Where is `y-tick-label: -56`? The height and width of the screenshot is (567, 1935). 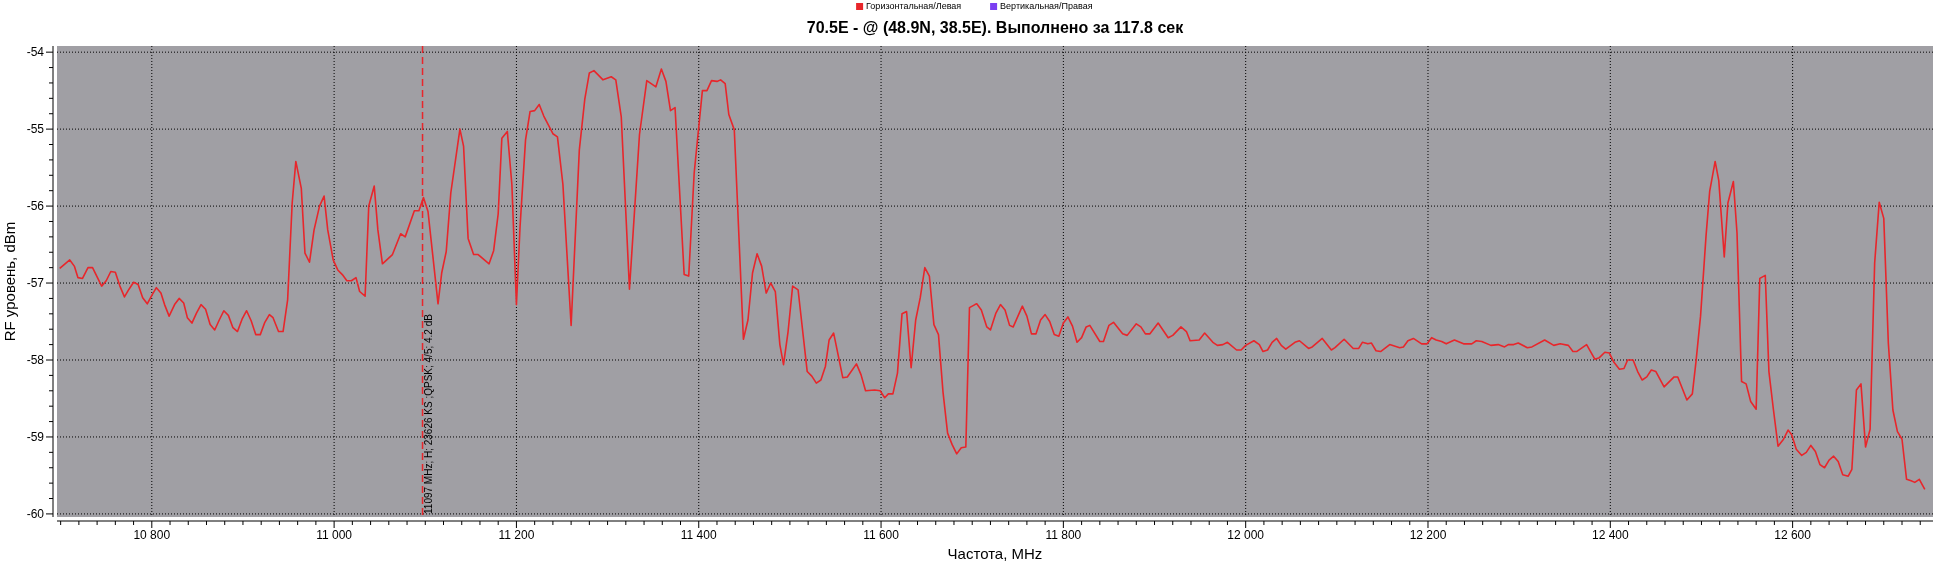 y-tick-label: -56 is located at coordinates (35, 206).